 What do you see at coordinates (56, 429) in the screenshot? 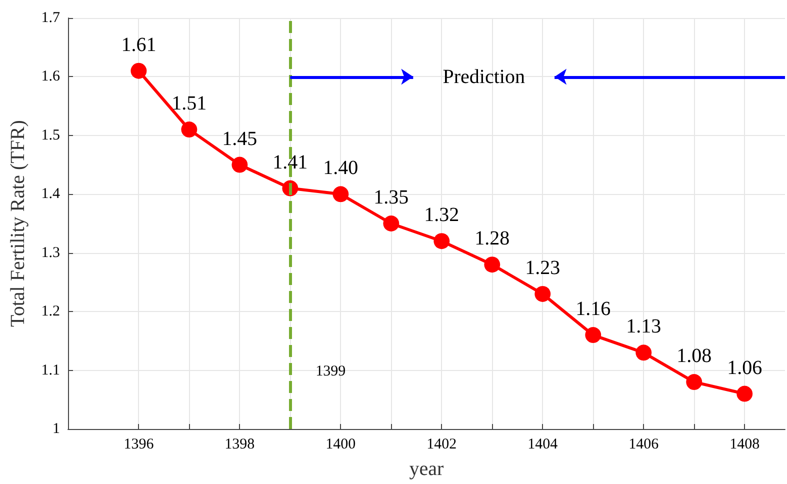
I see `y-tick-label: 1` at bounding box center [56, 429].